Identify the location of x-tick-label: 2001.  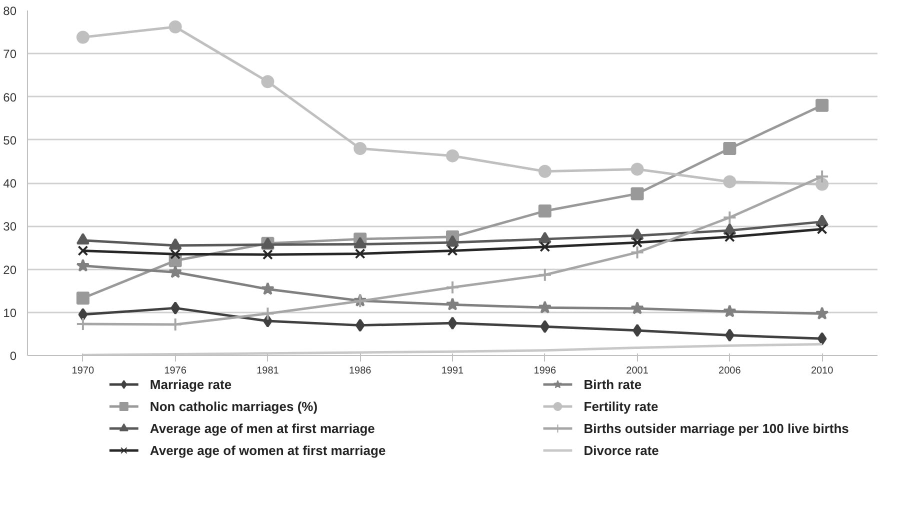
(637, 371).